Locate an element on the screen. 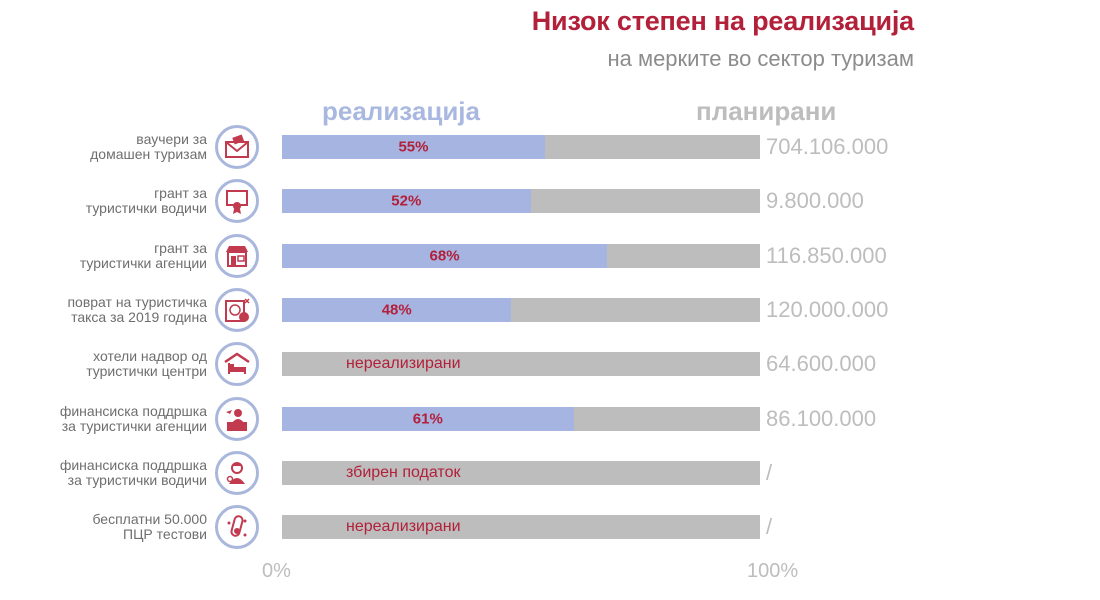 This screenshot has width=1100, height=600. bar-row: ваучери за домашен туризам 55% 704.106.000 is located at coordinates (550, 147).